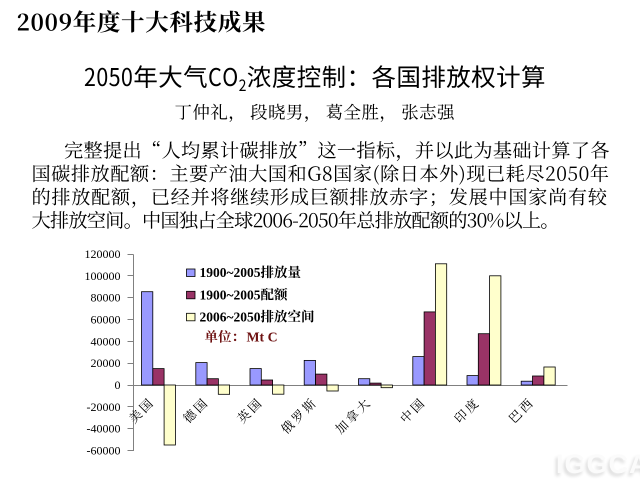 The width and height of the screenshot is (640, 480). Describe the element at coordinates (230, 316) in the screenshot. I see `svg-text: 2006~2050` at that location.